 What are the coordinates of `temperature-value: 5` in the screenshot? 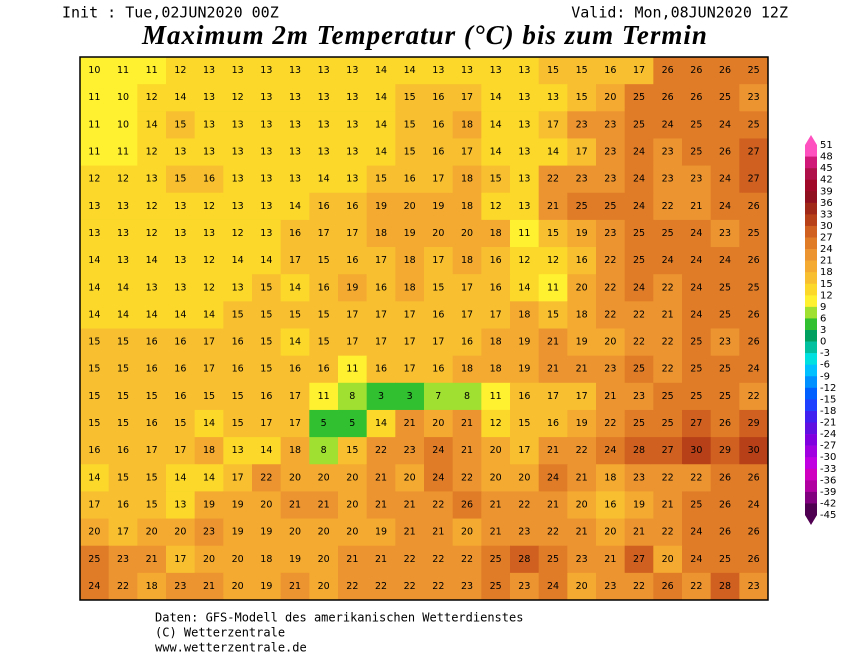 It's located at (324, 423).